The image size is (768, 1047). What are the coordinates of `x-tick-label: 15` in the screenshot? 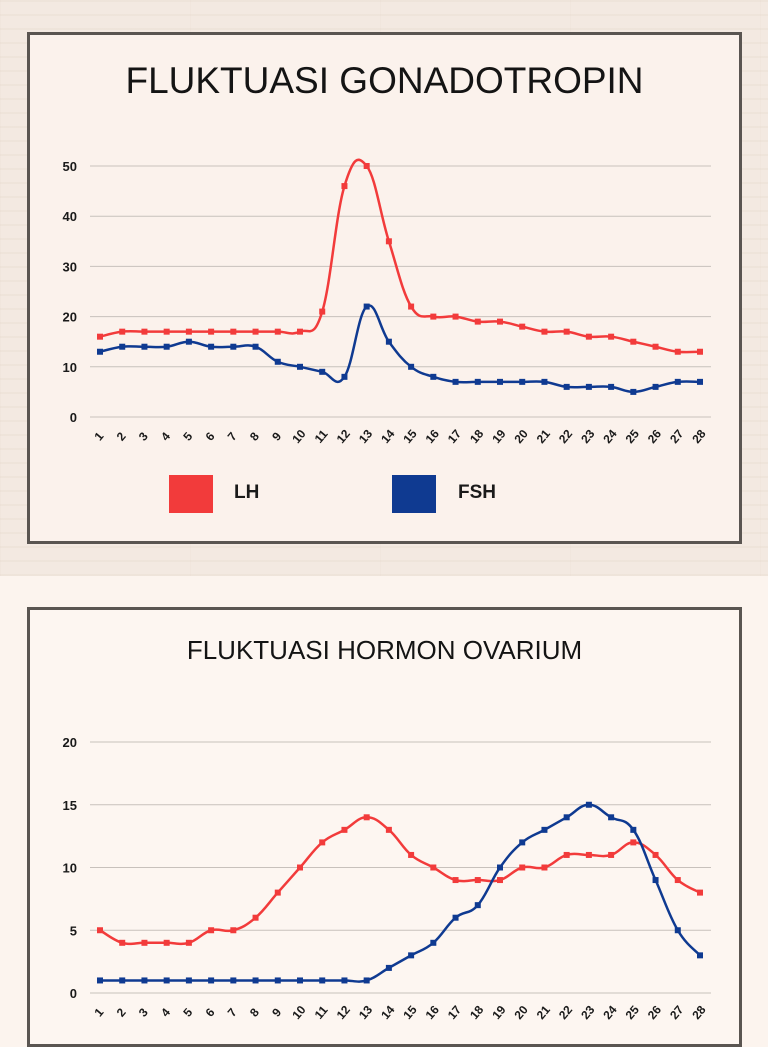 It's located at (410, 1012).